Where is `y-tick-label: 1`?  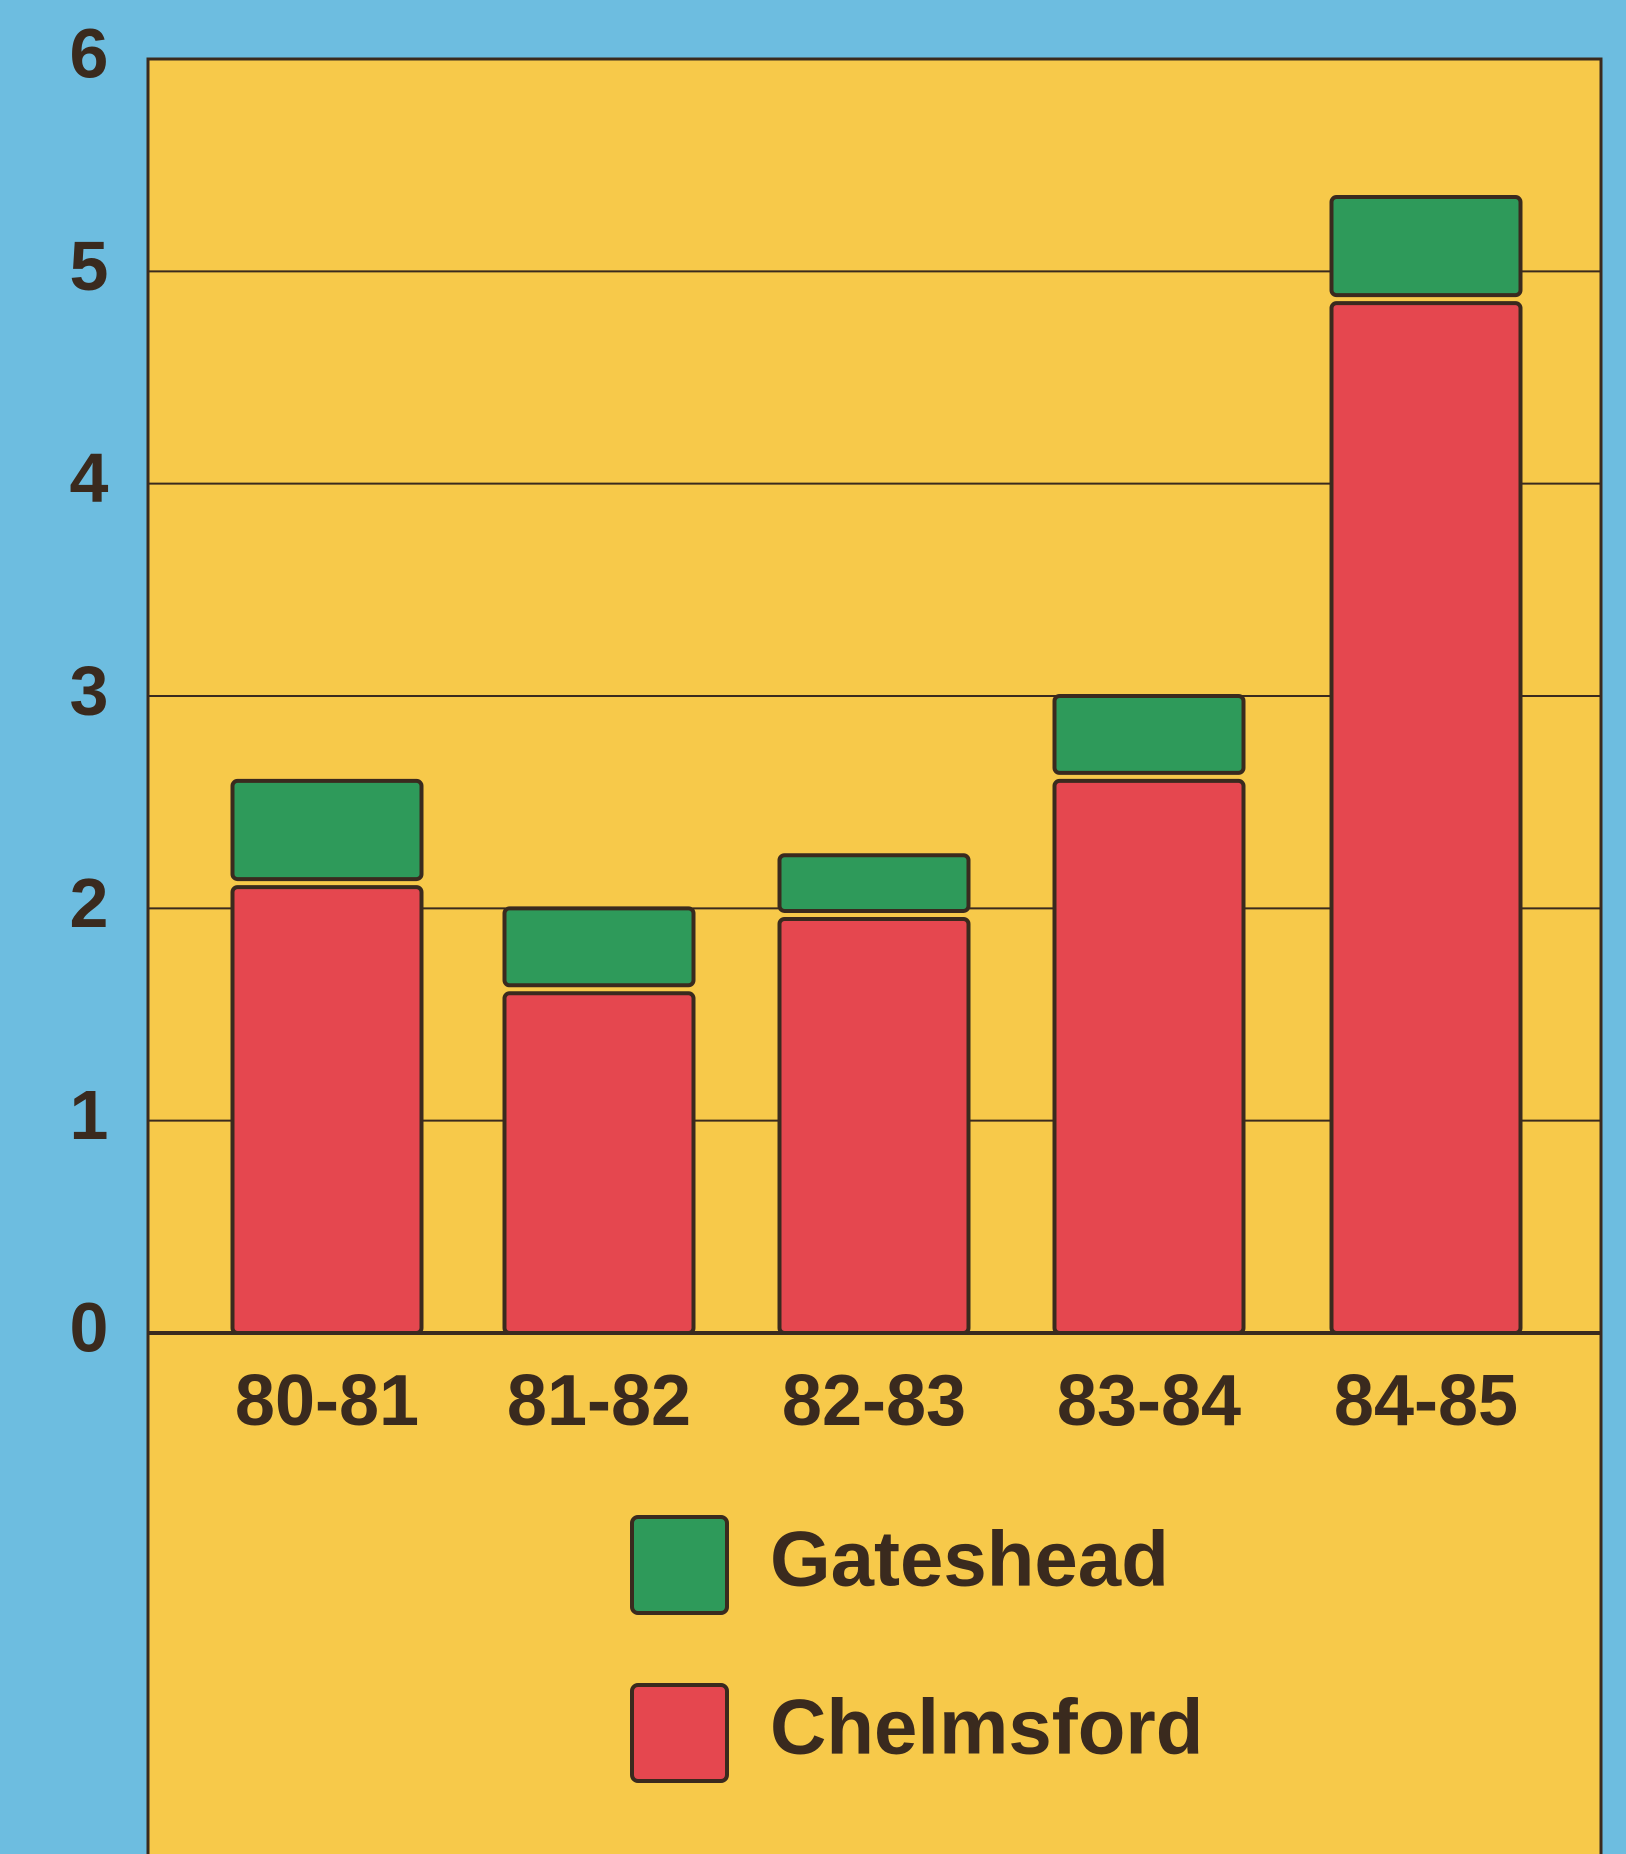
y-tick-label: 1 is located at coordinates (89, 1115).